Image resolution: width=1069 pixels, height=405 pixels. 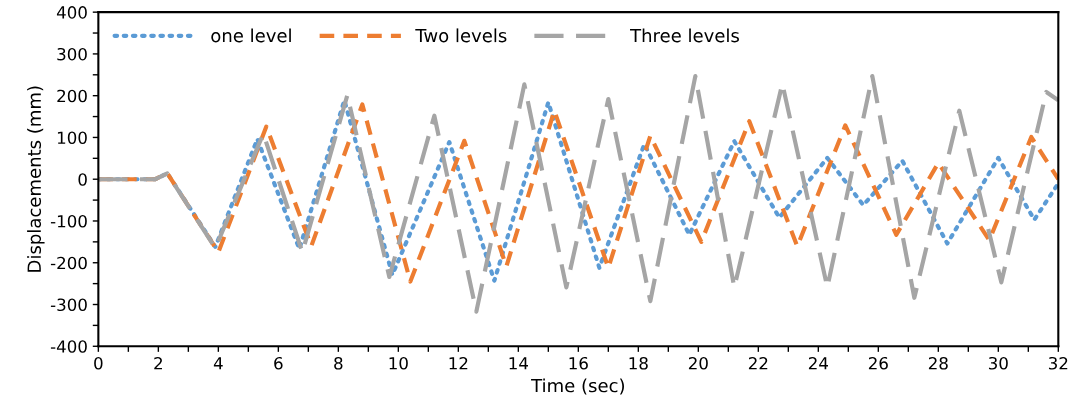 What do you see at coordinates (1058, 363) in the screenshot?
I see `x-tick-label: 32` at bounding box center [1058, 363].